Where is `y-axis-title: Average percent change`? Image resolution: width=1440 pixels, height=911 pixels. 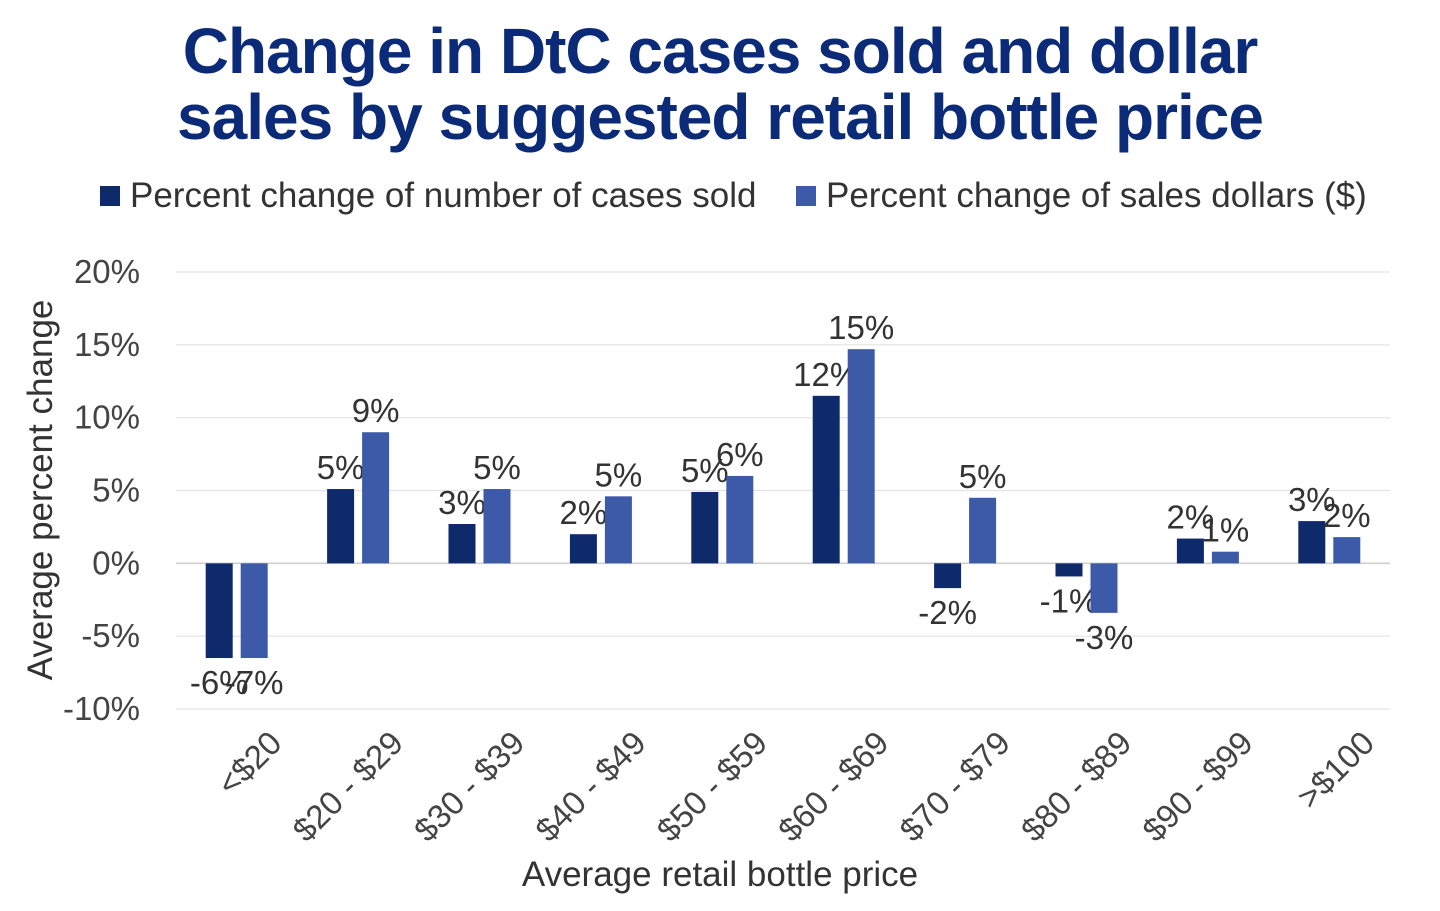 y-axis-title: Average percent change is located at coordinates (40, 490).